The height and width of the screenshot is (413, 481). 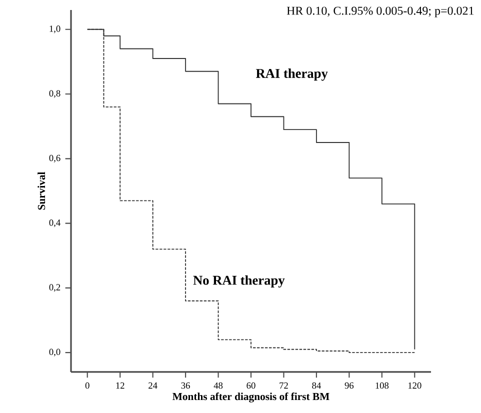 I want to click on x-tick-label: 84, so click(x=316, y=385).